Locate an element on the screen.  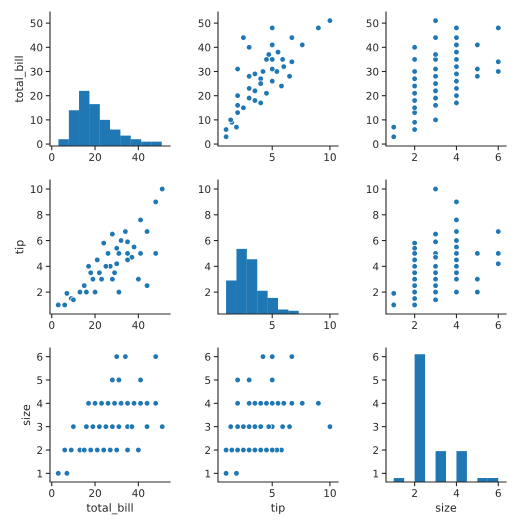
x-tick-label: 10 is located at coordinates (330, 493).